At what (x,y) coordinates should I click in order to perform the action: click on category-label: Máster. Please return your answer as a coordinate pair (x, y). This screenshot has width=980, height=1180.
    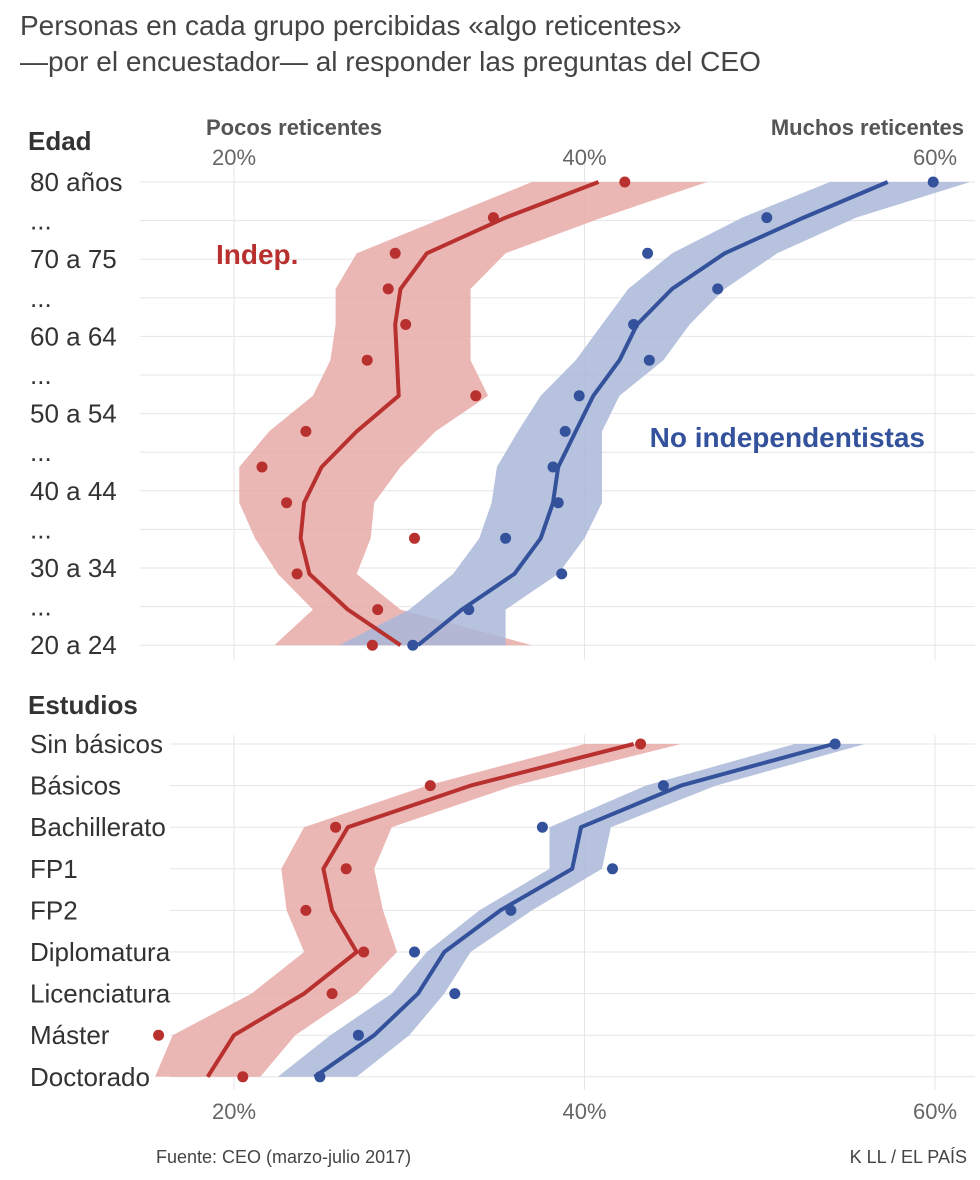
    Looking at the image, I should click on (70, 1035).